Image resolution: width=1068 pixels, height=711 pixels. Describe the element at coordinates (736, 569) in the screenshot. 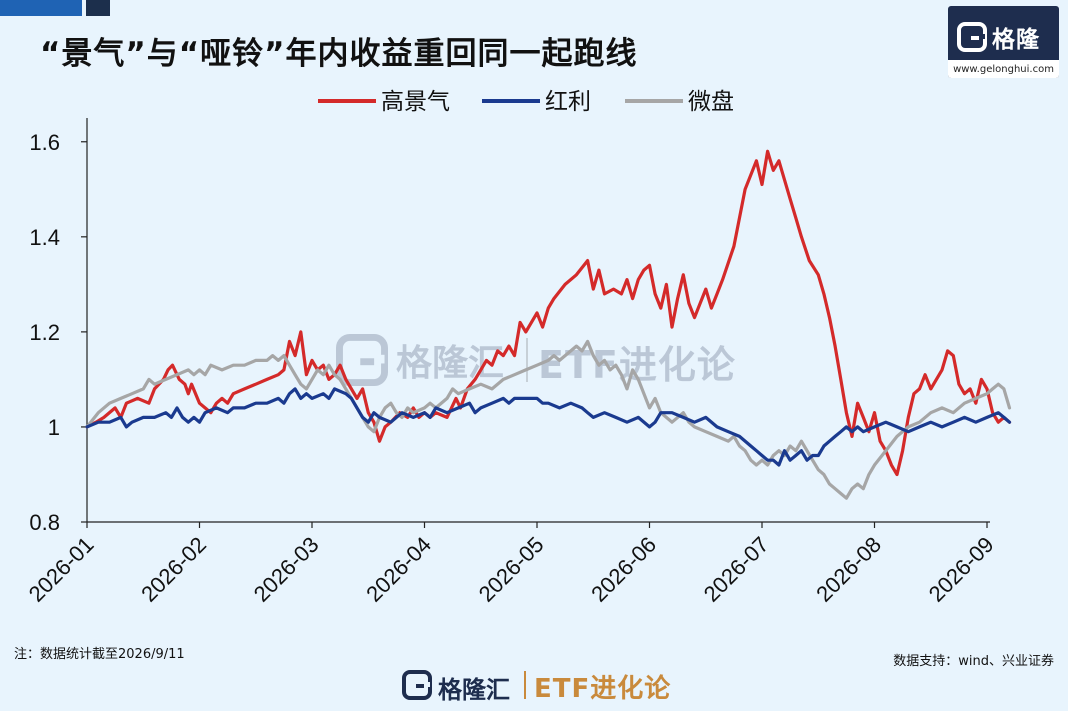

I see `x-tick-label: 2026-07` at that location.